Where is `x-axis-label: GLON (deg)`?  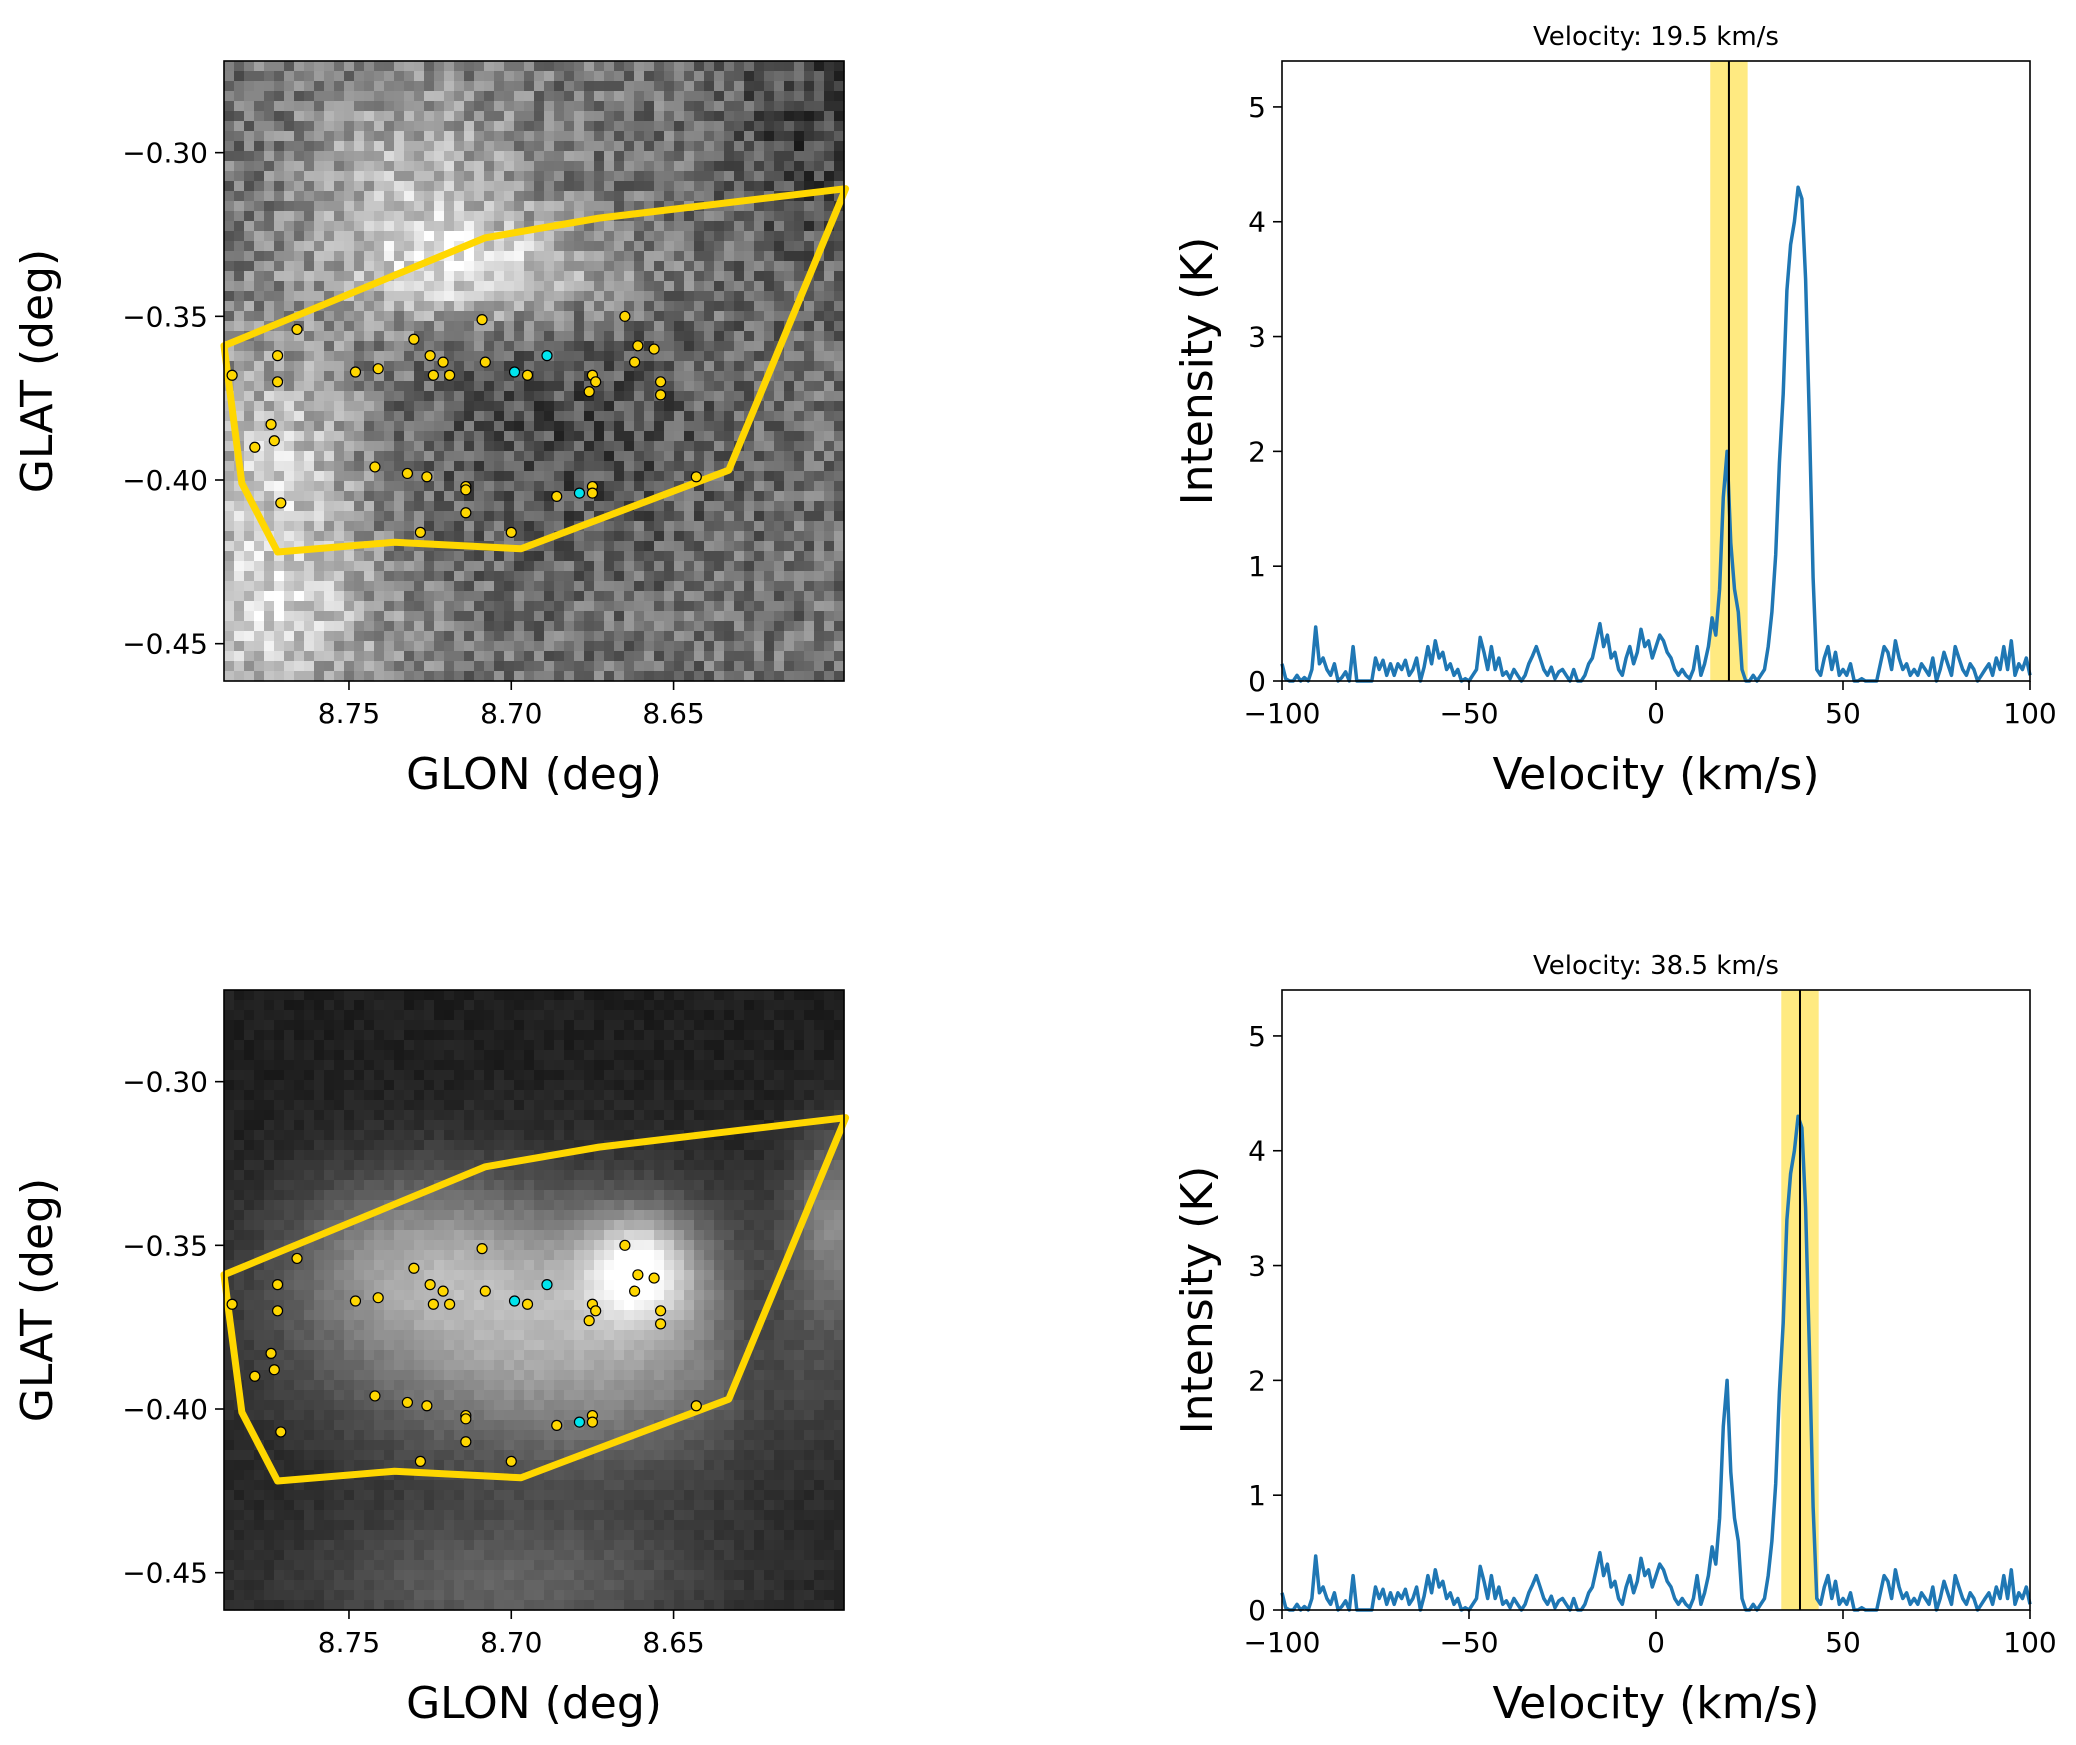
x-axis-label: GLON (deg) is located at coordinates (534, 1703).